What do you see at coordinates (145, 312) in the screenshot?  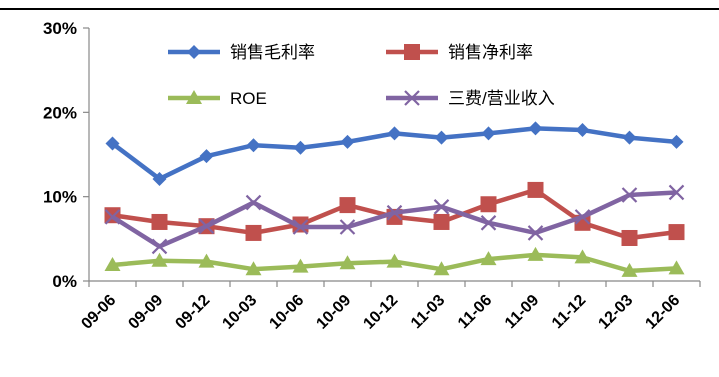 I see `x-tick-label: 09-09` at bounding box center [145, 312].